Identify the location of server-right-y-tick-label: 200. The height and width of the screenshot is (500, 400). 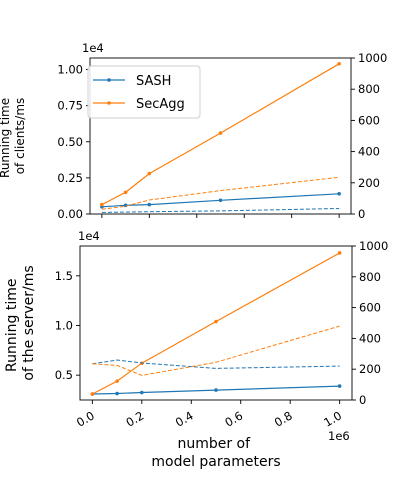
(370, 369).